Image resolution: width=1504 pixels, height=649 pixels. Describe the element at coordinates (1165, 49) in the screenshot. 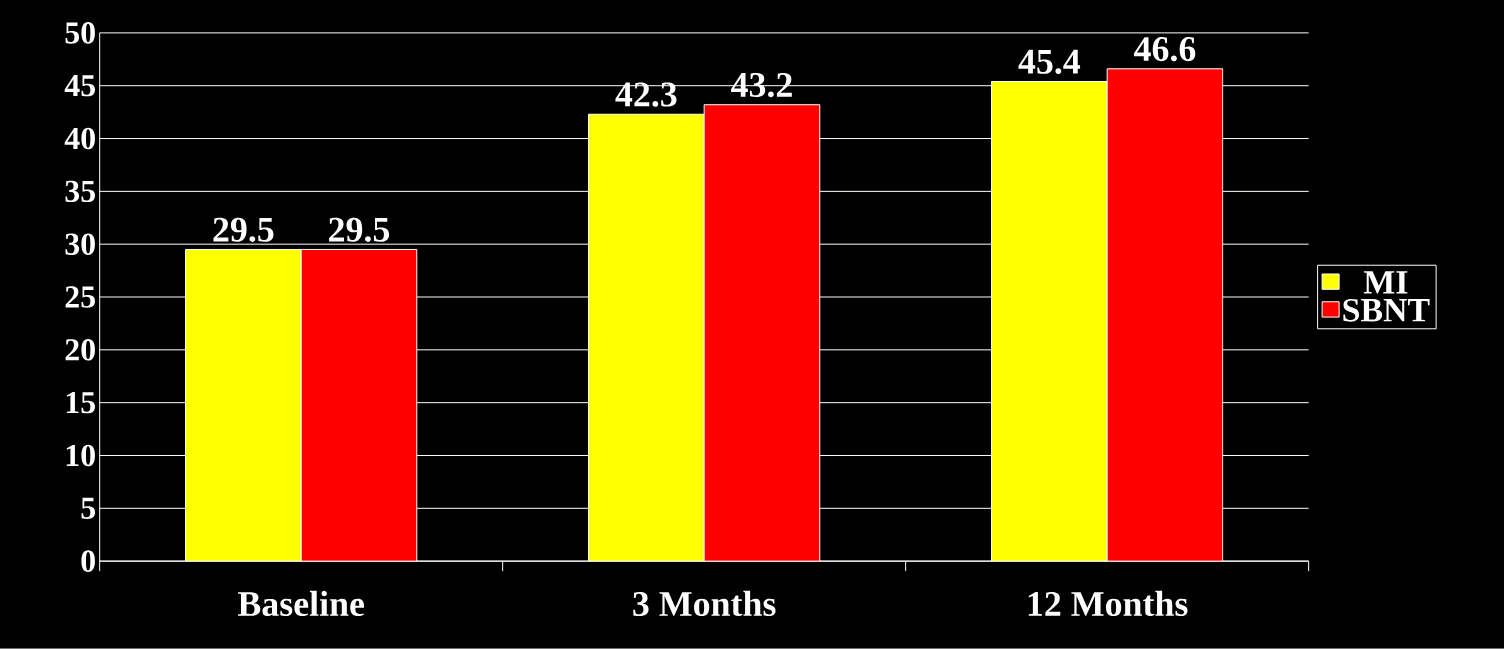

I see `data-label: 46.6` at that location.